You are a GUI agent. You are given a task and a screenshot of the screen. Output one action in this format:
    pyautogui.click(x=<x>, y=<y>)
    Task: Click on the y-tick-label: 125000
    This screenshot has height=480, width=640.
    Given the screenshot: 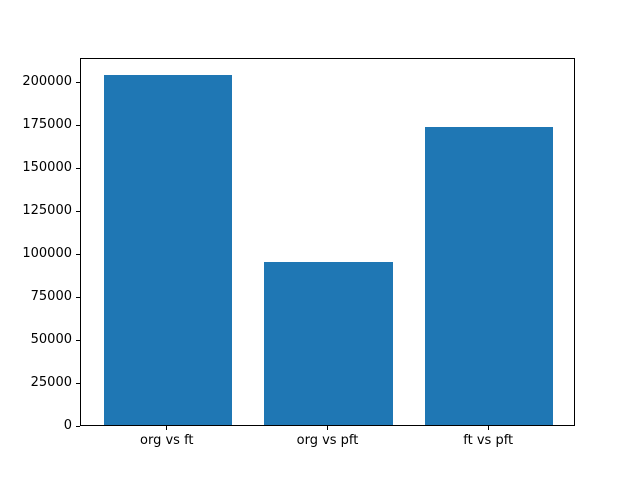 What is the action you would take?
    pyautogui.click(x=47, y=211)
    